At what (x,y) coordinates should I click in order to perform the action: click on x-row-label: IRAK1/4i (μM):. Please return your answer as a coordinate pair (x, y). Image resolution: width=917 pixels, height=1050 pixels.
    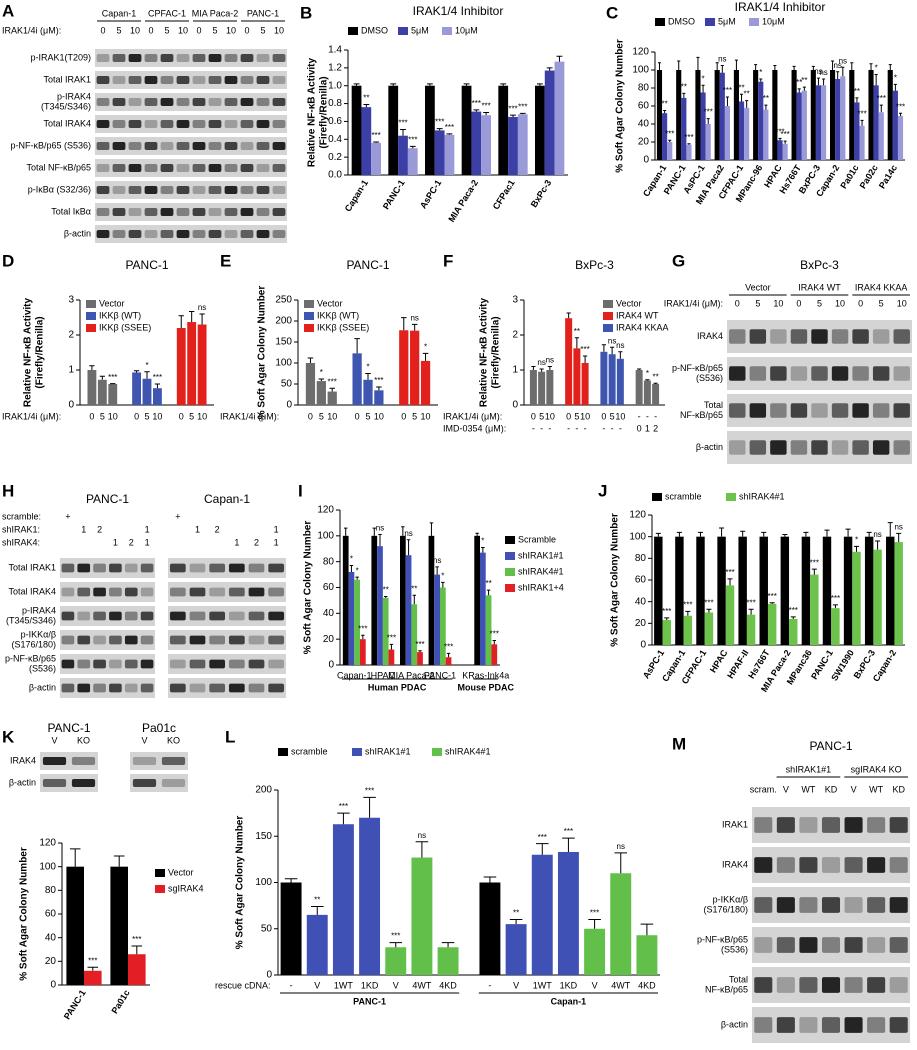
    Looking at the image, I should click on (249, 416).